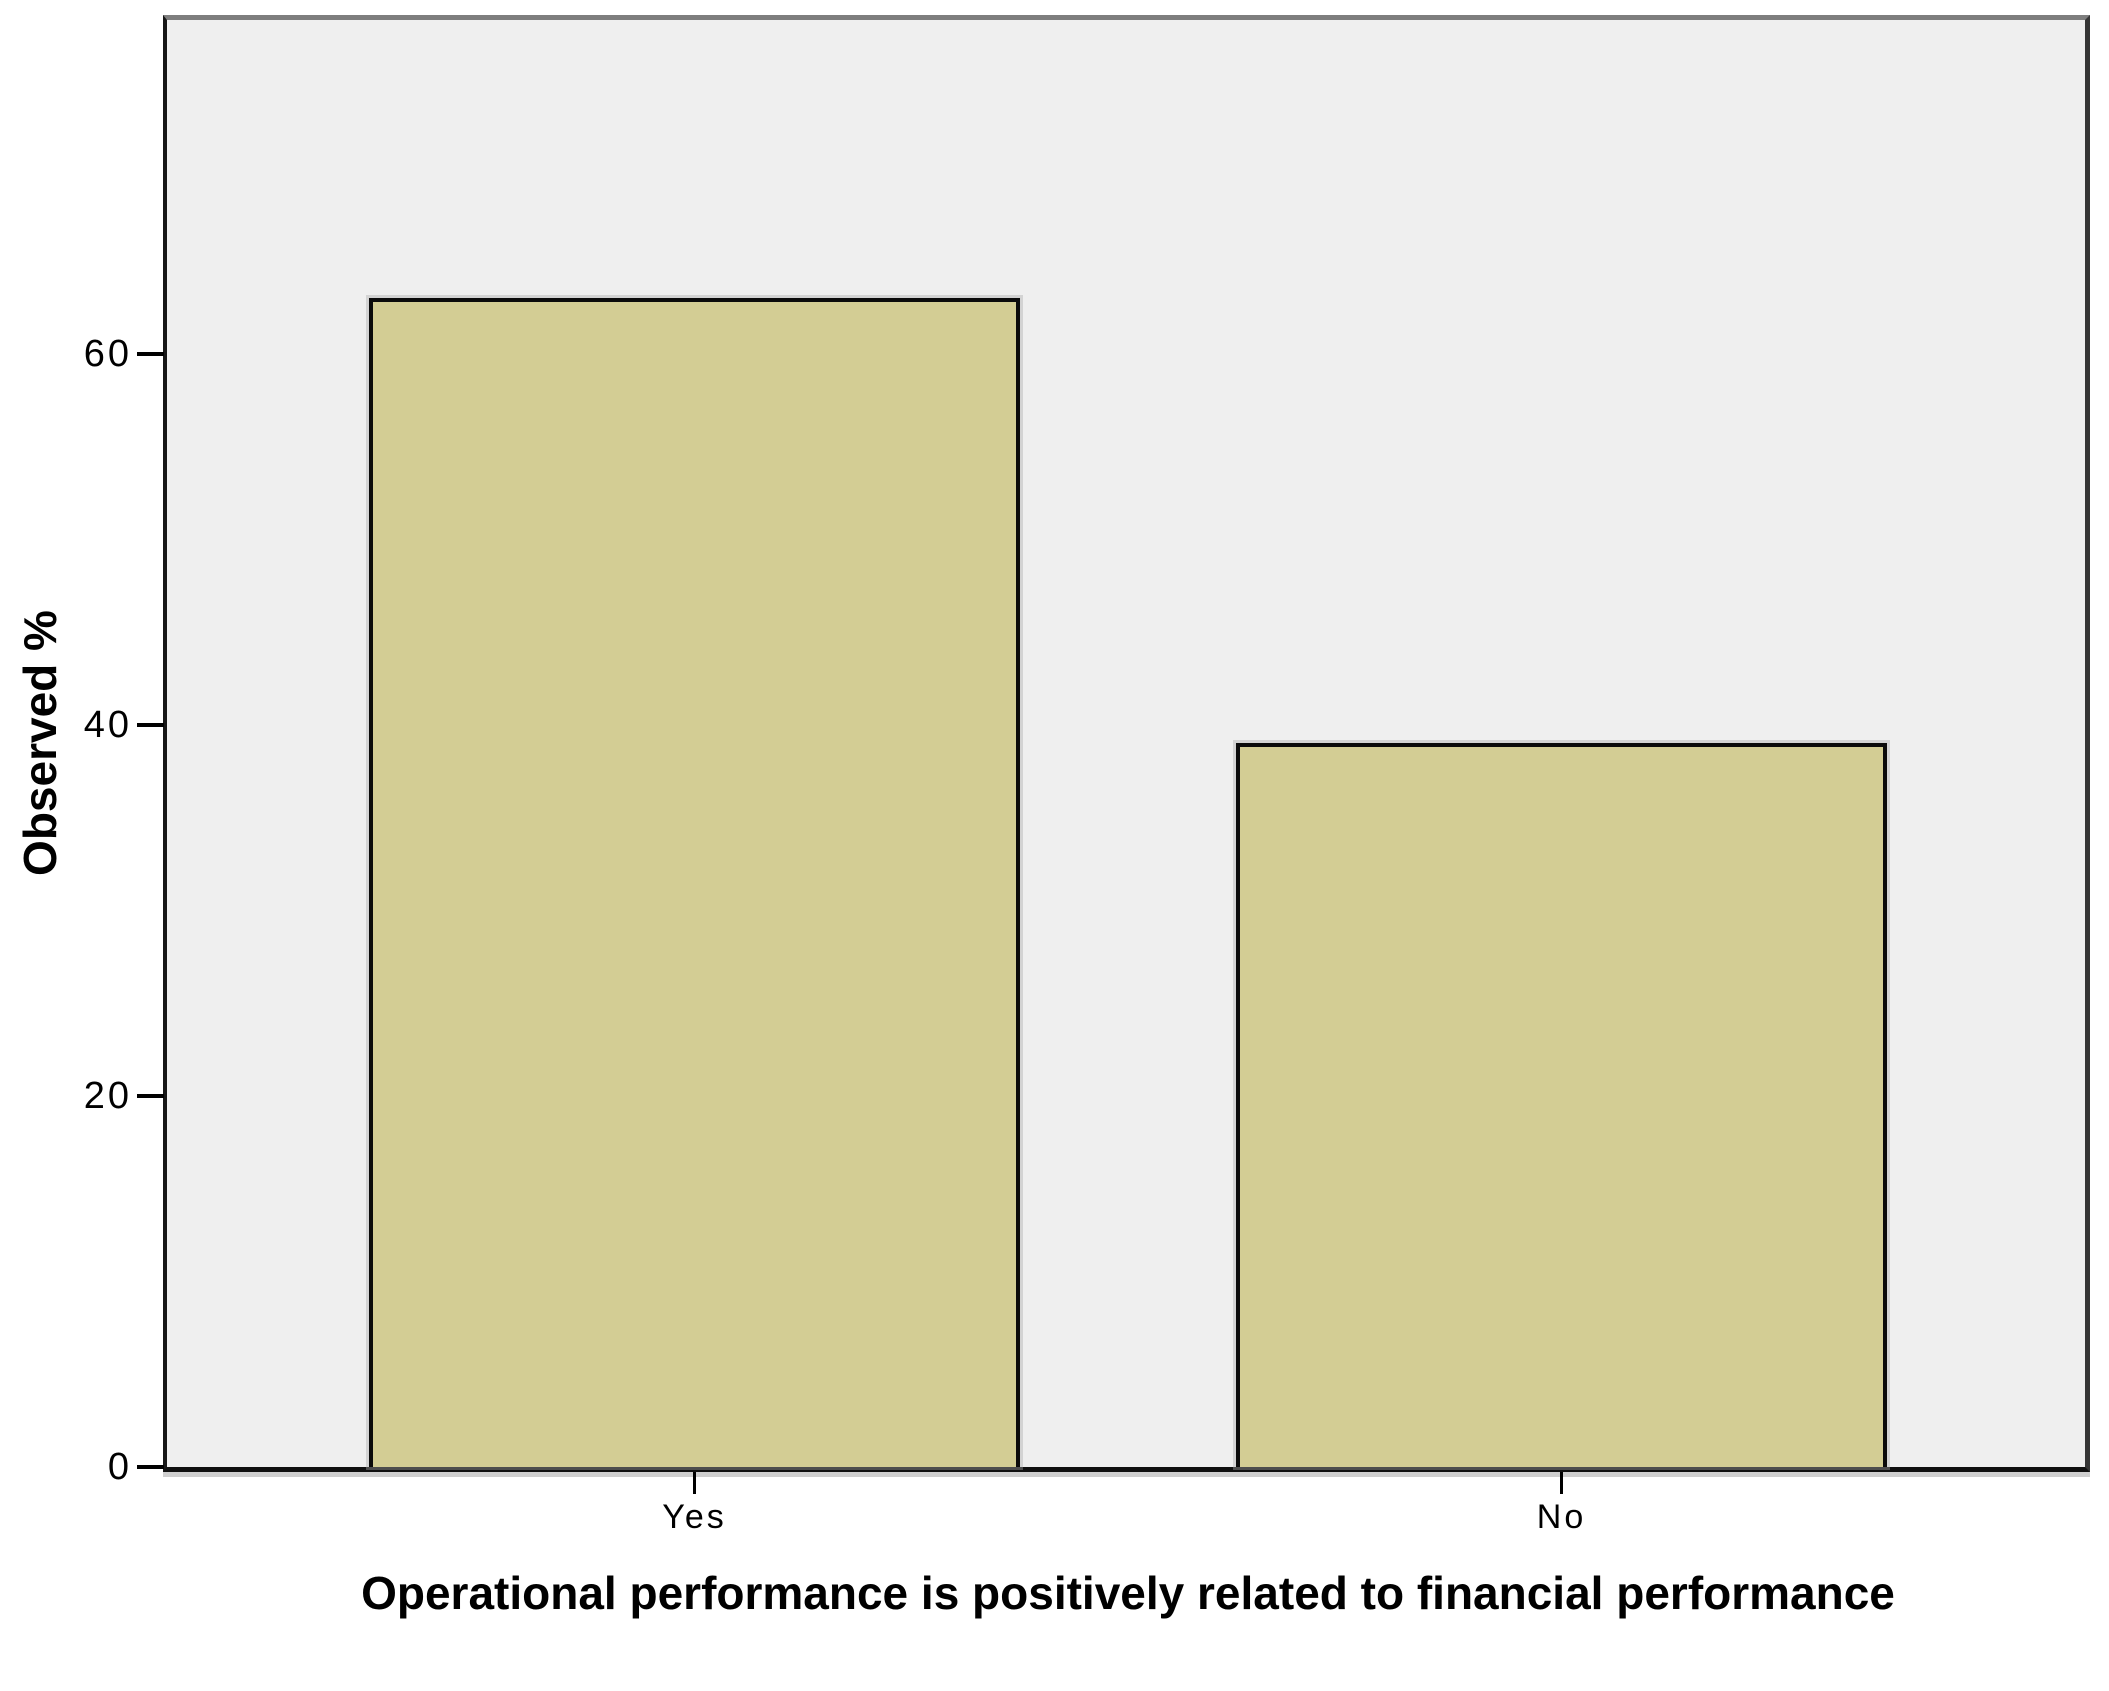 The image size is (2109, 1691). What do you see at coordinates (107, 354) in the screenshot?
I see `y-tick-label-60: 60` at bounding box center [107, 354].